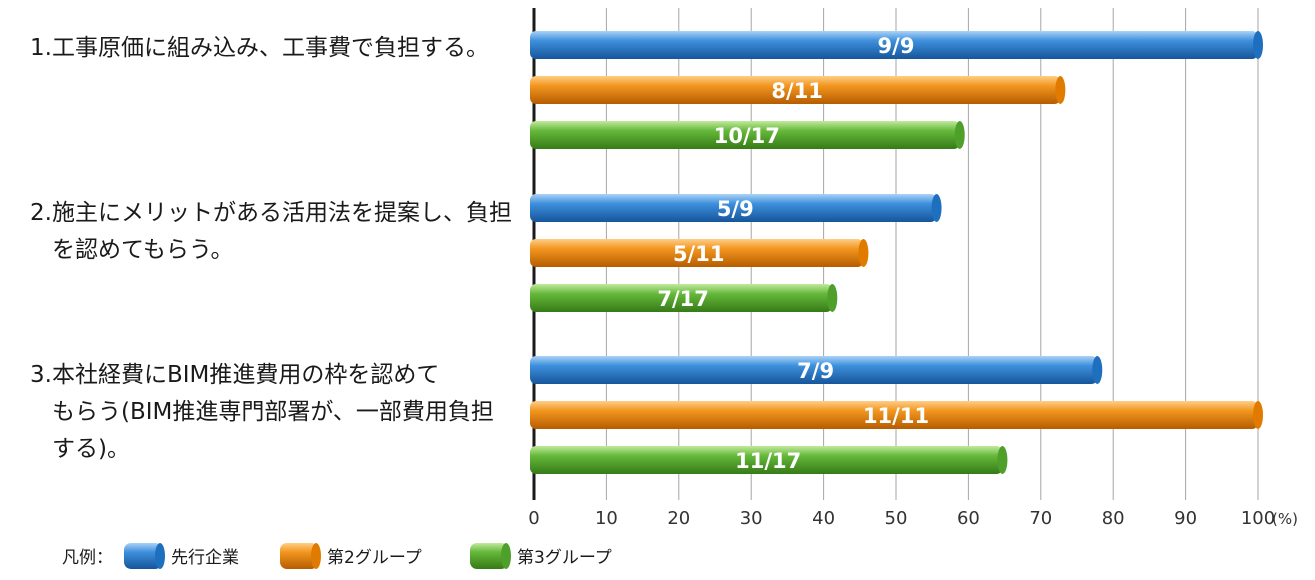  I want to click on x-tick-label: 80, so click(1113, 518).